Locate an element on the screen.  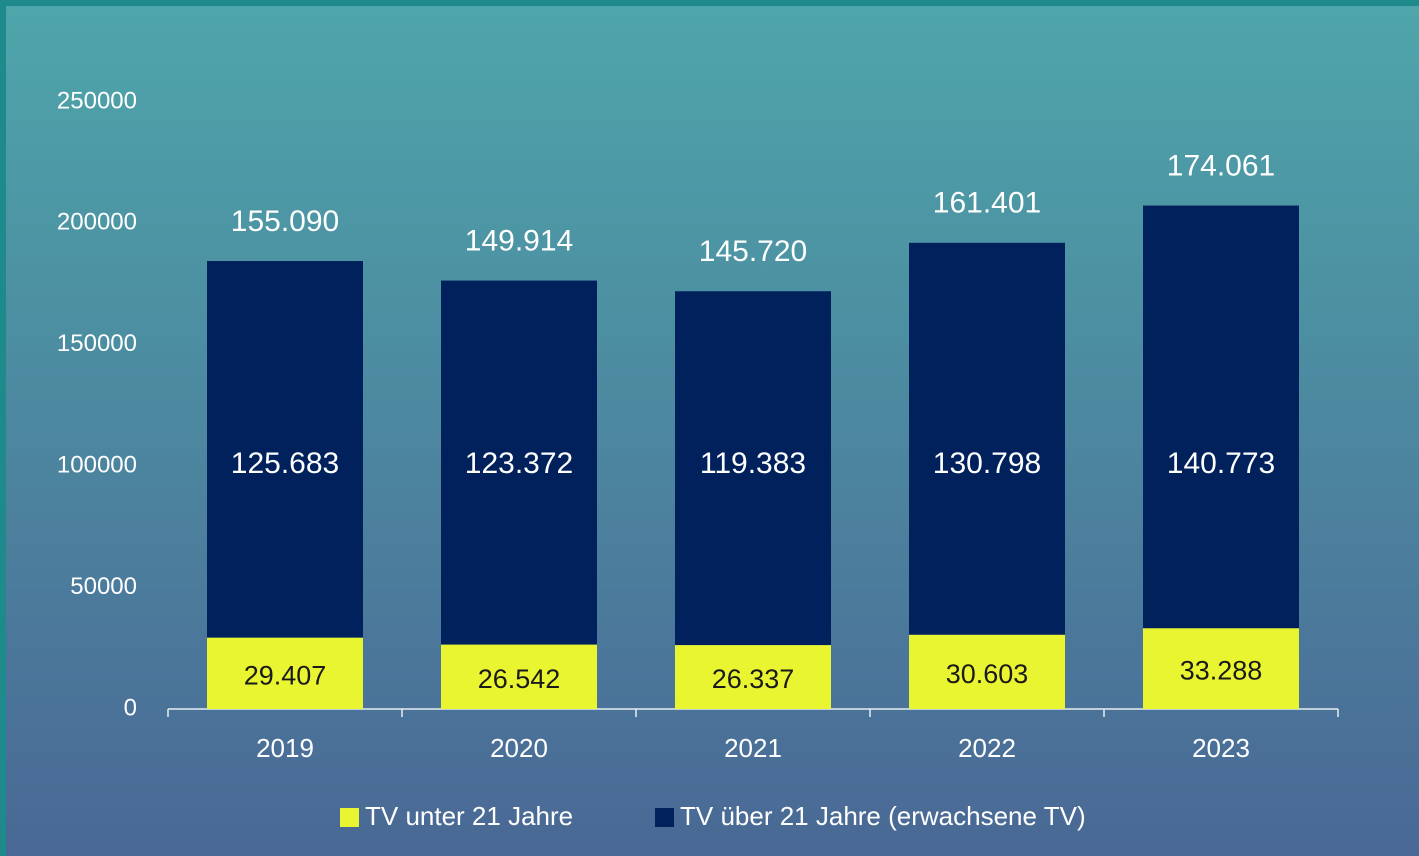
segment-label: 123.372 is located at coordinates (519, 463).